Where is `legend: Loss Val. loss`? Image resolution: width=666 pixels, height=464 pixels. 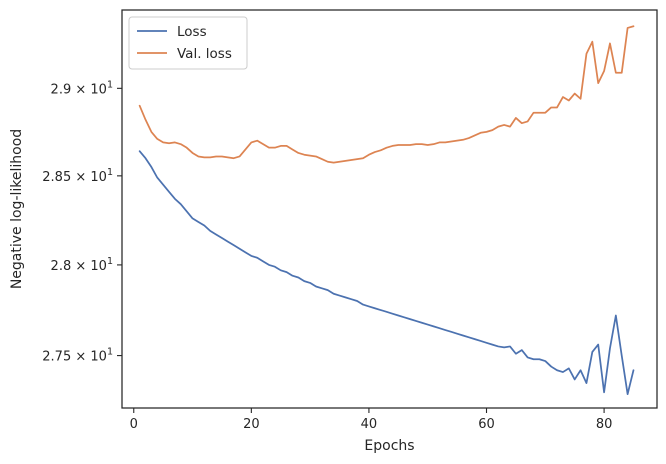 legend: Loss Val. loss is located at coordinates (188, 43).